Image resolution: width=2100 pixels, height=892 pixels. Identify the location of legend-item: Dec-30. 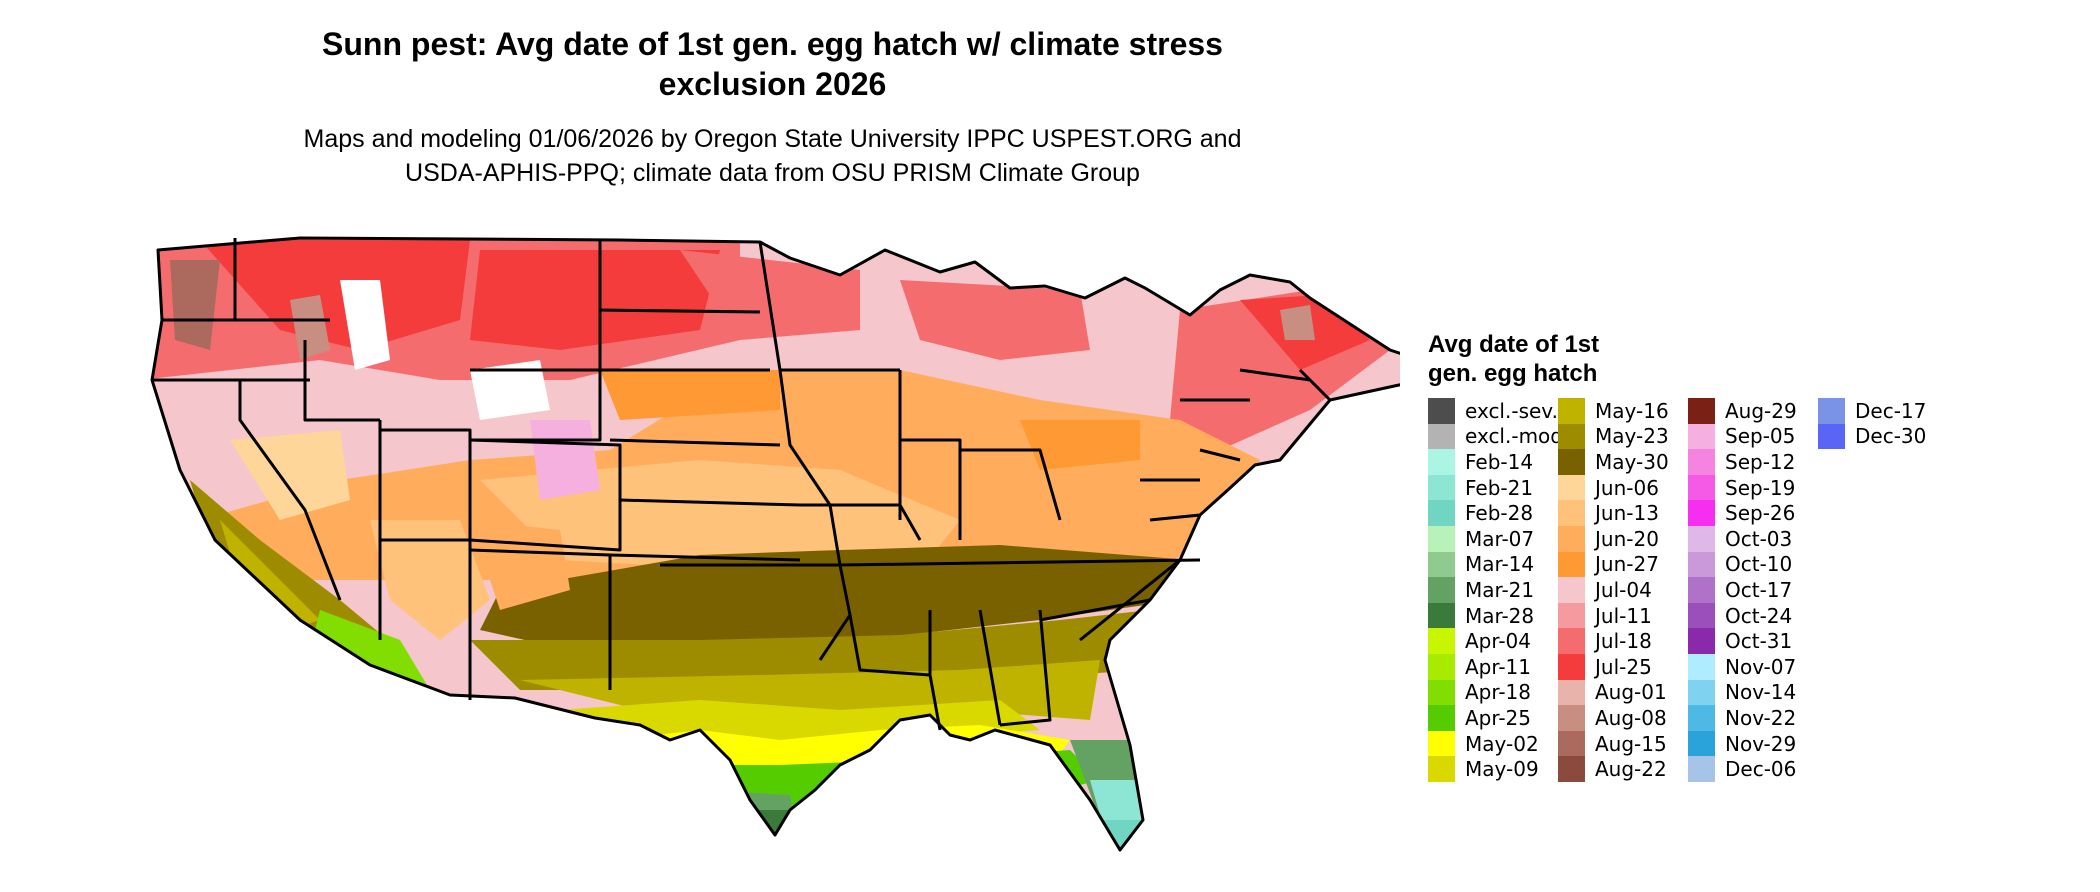
(1883, 436).